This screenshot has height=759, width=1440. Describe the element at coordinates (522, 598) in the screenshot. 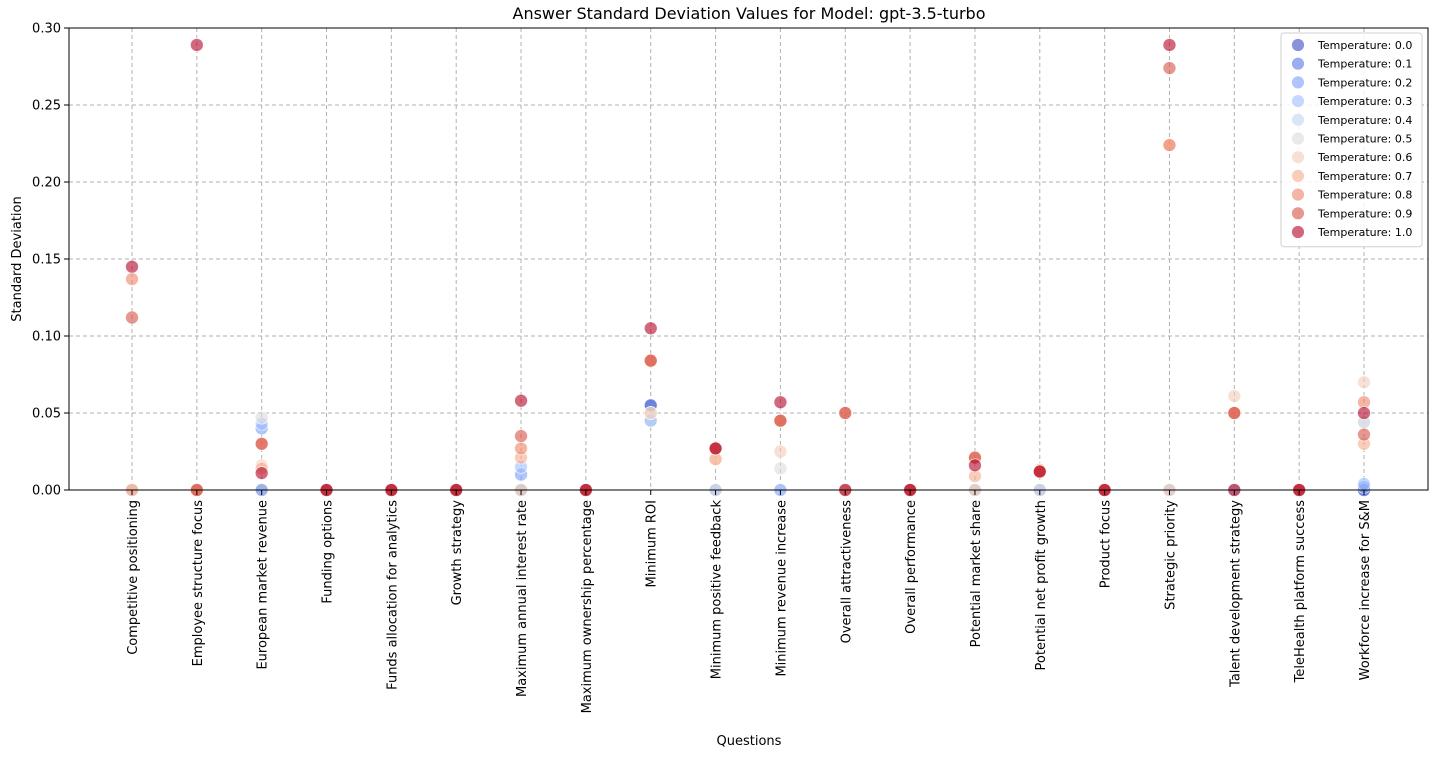

I see `x-tick-label: Maximum annual interest rate` at that location.